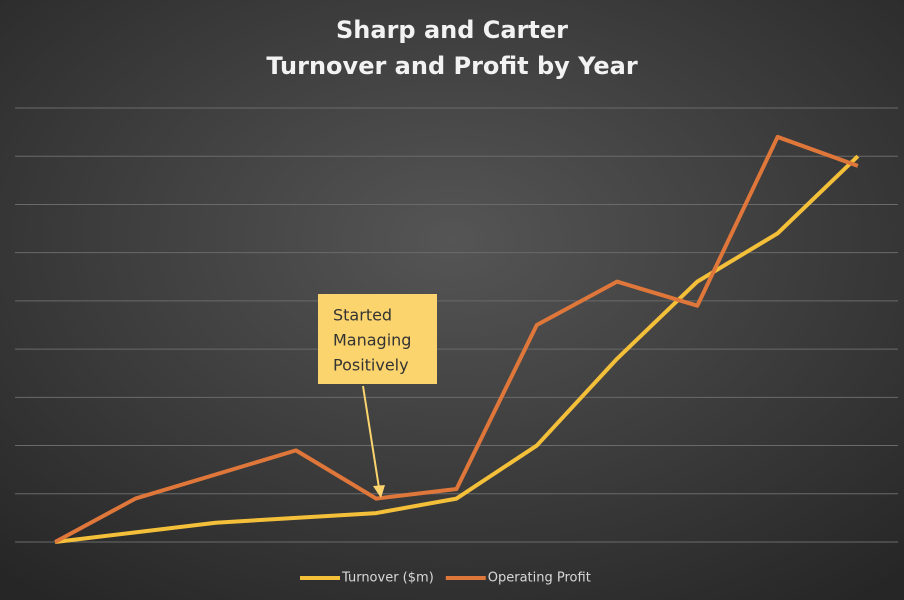  I want to click on annotation-box, so click(377, 339).